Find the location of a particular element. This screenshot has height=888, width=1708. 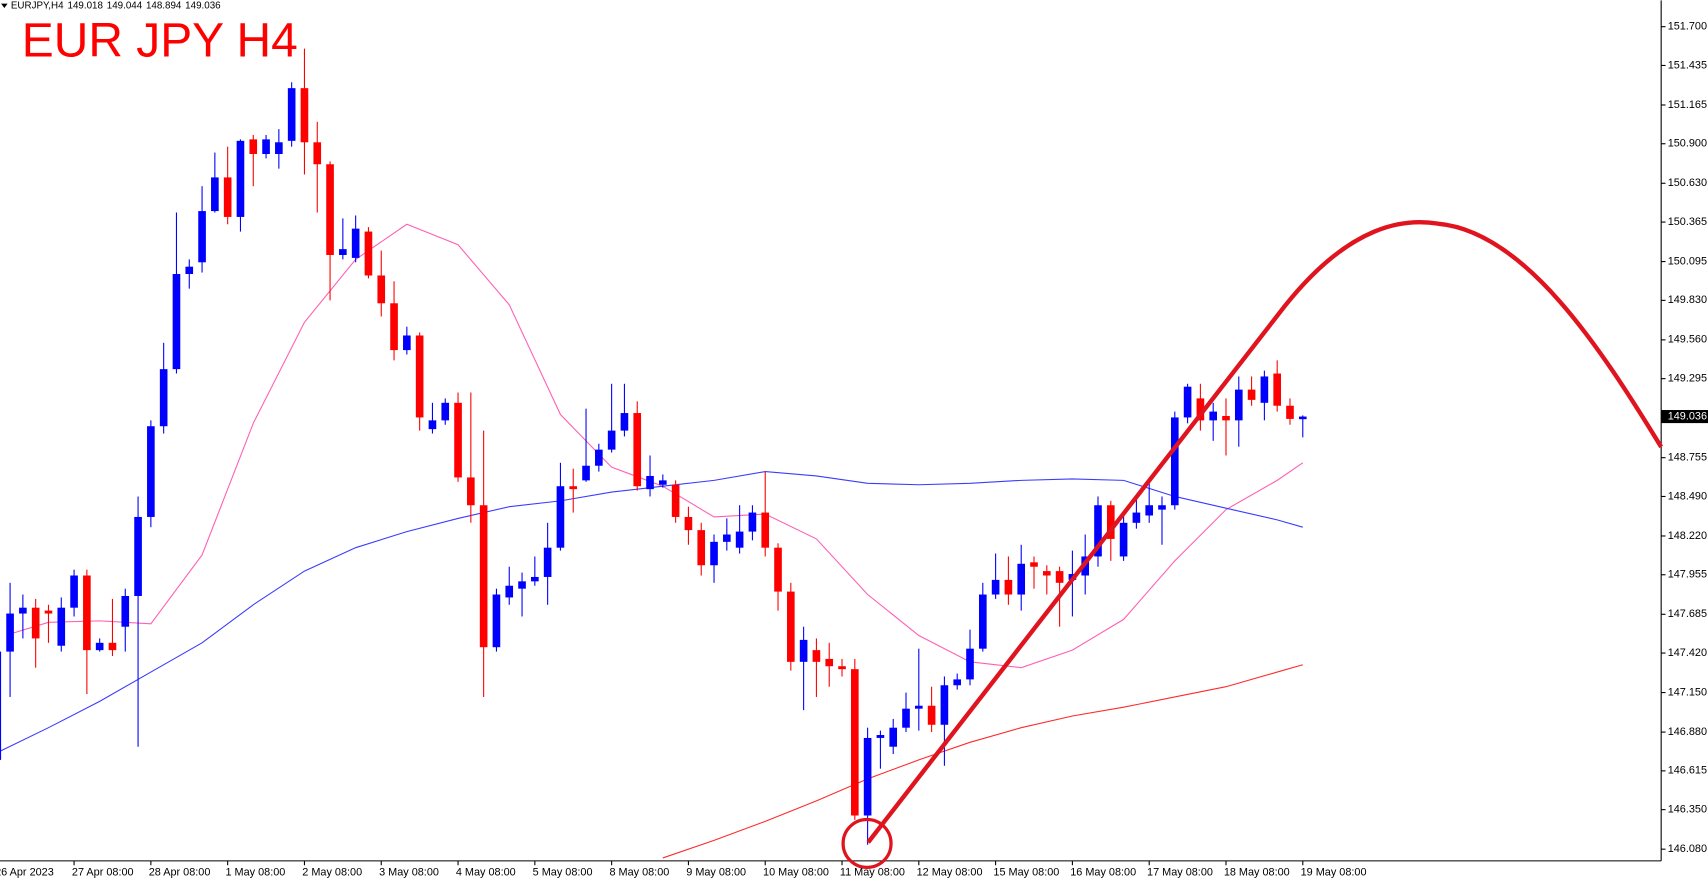

x-tick-label: 10 May 08:00 is located at coordinates (796, 873).